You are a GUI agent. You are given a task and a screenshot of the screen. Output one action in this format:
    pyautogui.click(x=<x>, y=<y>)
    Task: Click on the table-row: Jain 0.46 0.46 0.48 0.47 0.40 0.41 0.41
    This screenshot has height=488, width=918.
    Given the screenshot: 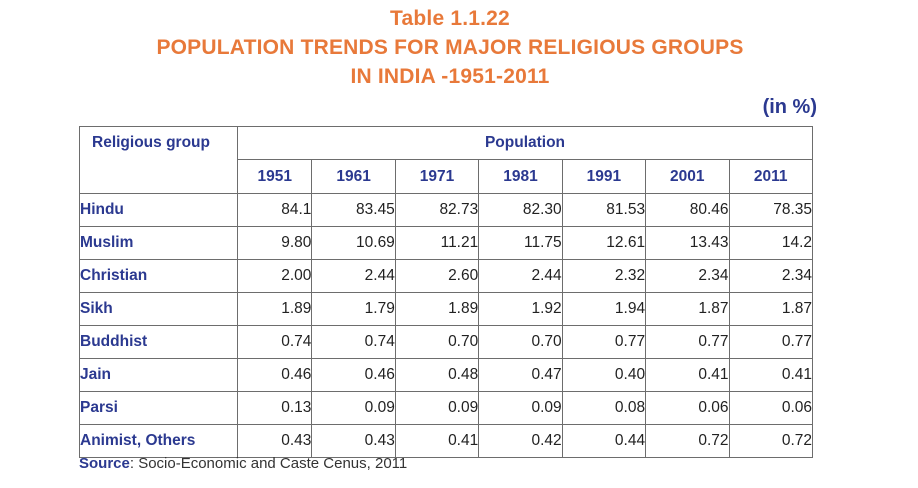 What is the action you would take?
    pyautogui.click(x=446, y=375)
    